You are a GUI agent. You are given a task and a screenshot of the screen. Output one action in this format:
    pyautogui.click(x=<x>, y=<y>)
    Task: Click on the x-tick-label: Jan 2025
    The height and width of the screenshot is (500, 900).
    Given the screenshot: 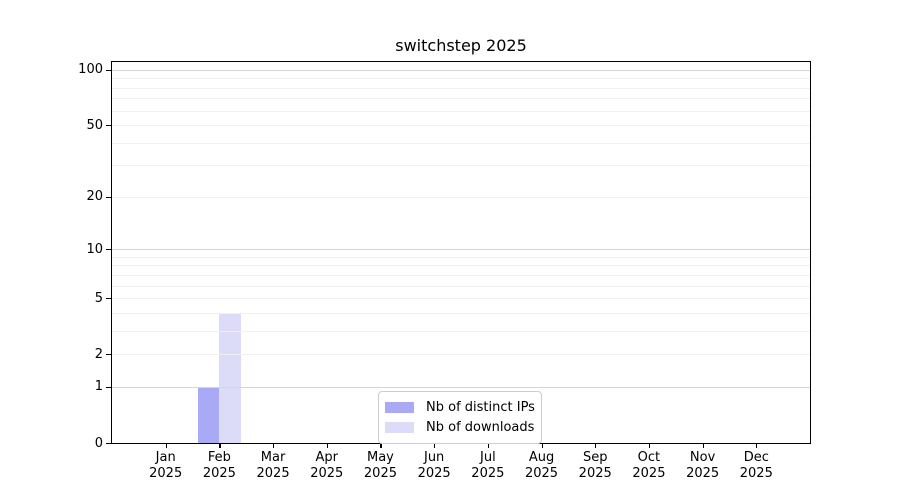 What is the action you would take?
    pyautogui.click(x=166, y=466)
    